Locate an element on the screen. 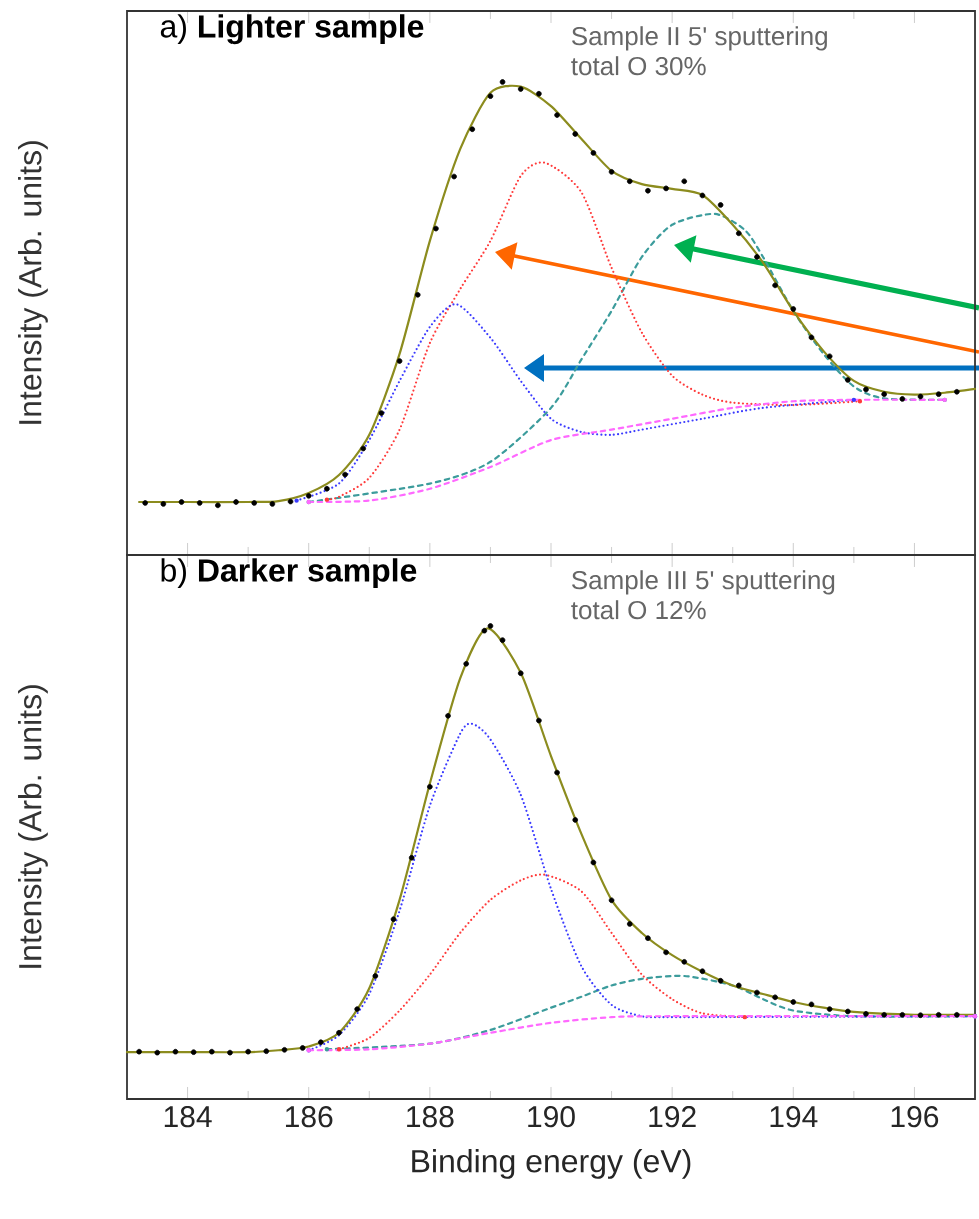 The image size is (979, 1219). text: Sample II 5' sputtering is located at coordinates (699, 38).